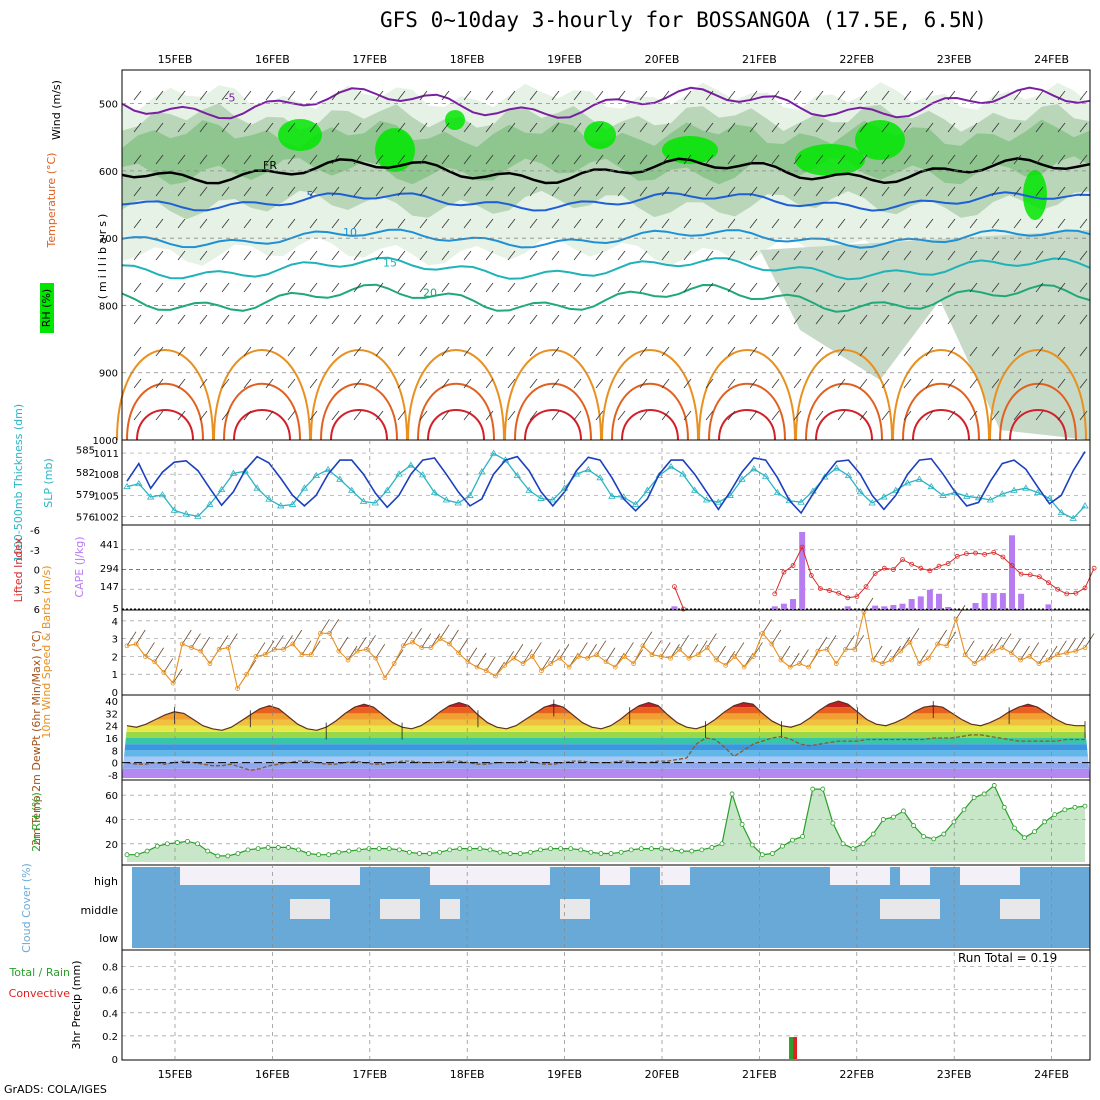  I want to click on slp-thickness-panel, so click(606, 485).